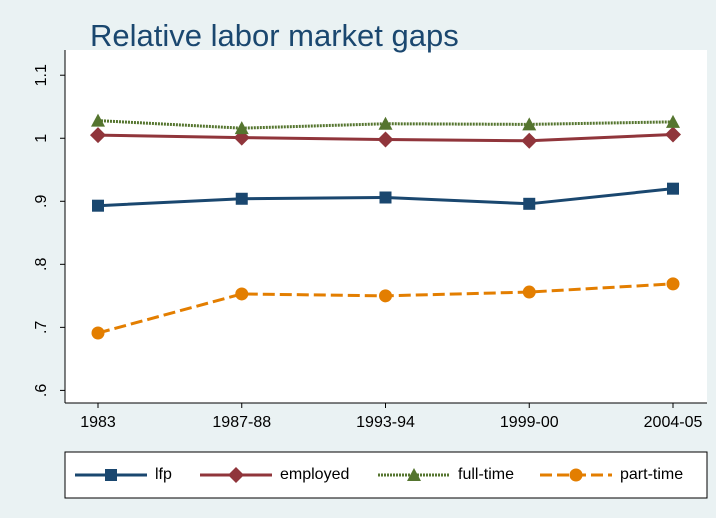 The height and width of the screenshot is (518, 716). Describe the element at coordinates (41, 201) in the screenshot. I see `y-tick-label: .9` at that location.